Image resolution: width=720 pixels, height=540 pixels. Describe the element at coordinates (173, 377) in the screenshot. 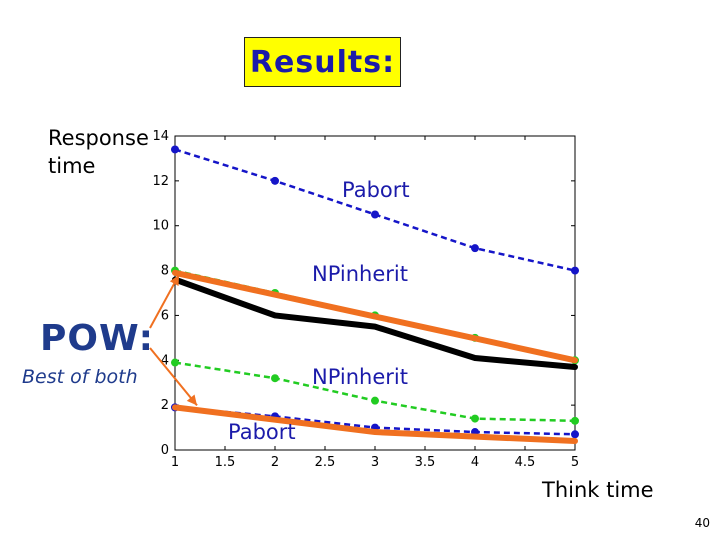

I see `pow-arrow-lower` at that location.